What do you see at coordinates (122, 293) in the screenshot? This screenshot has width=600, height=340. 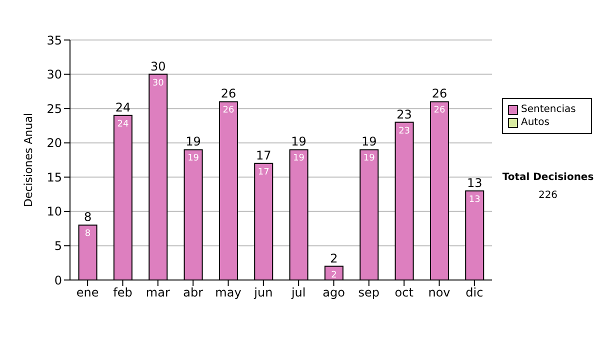 I see `x-tick-label: feb` at bounding box center [122, 293].